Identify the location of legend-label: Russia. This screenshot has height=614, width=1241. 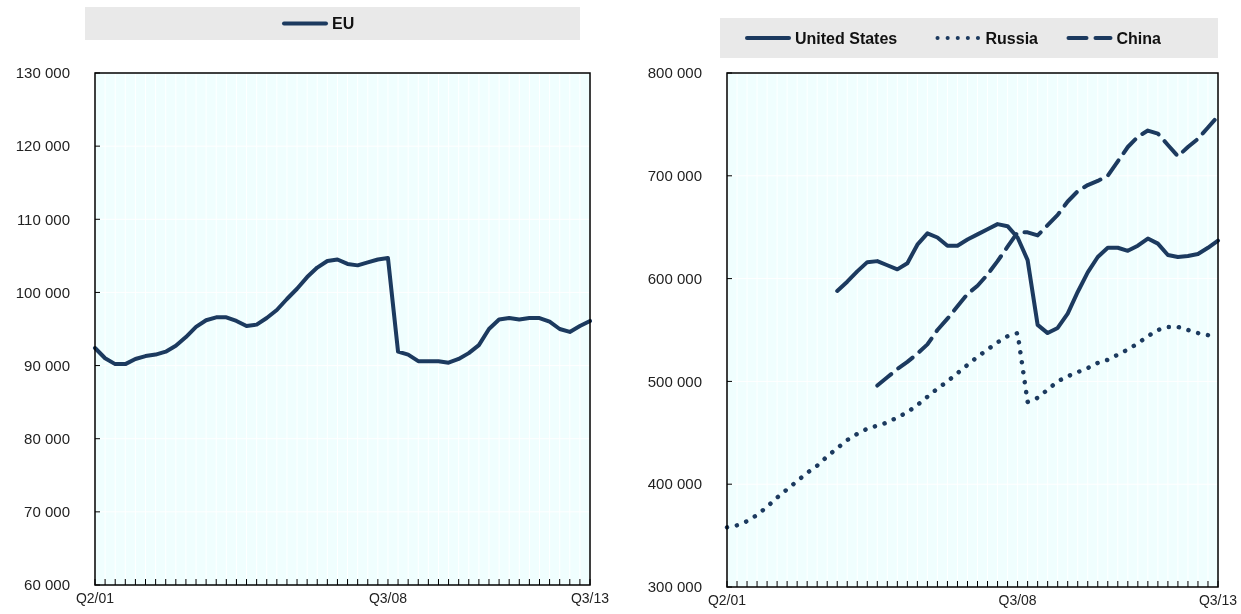
(1012, 38).